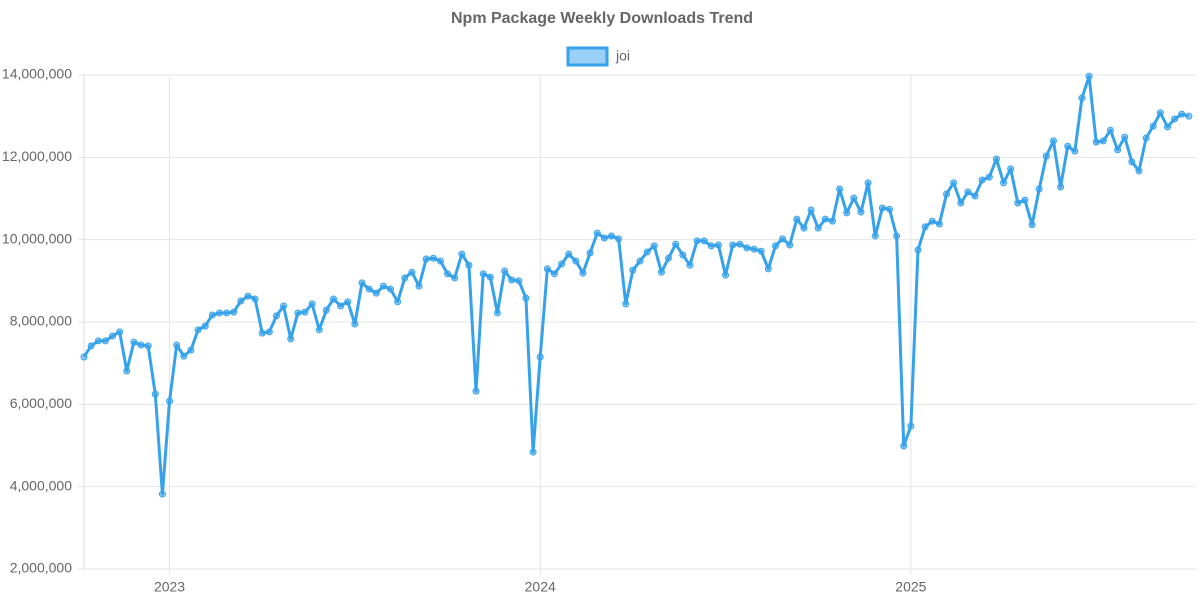 The height and width of the screenshot is (600, 1200). Describe the element at coordinates (602, 18) in the screenshot. I see `chart-title: Npm Package Weekly Downloads Trend` at that location.